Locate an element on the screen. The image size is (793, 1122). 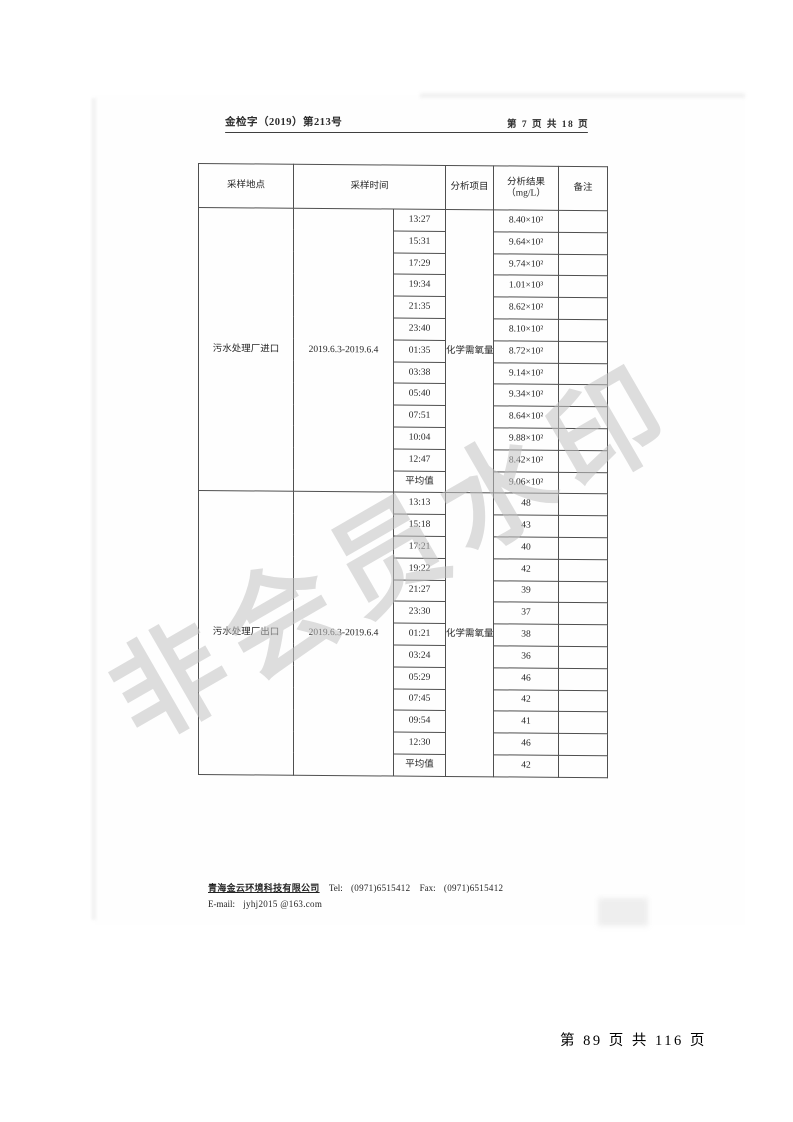
result-cell: 41 is located at coordinates (526, 722).